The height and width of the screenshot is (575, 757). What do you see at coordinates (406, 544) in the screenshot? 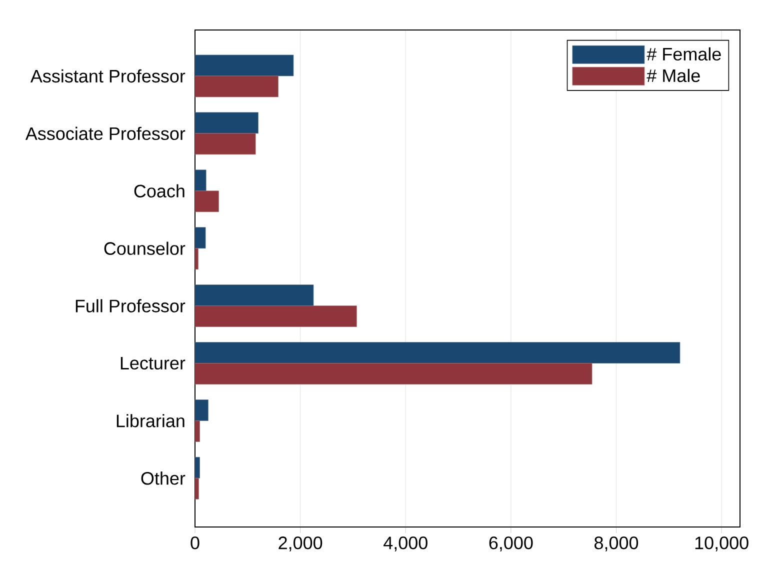
I see `x-tick-label: 4,000` at bounding box center [406, 544].